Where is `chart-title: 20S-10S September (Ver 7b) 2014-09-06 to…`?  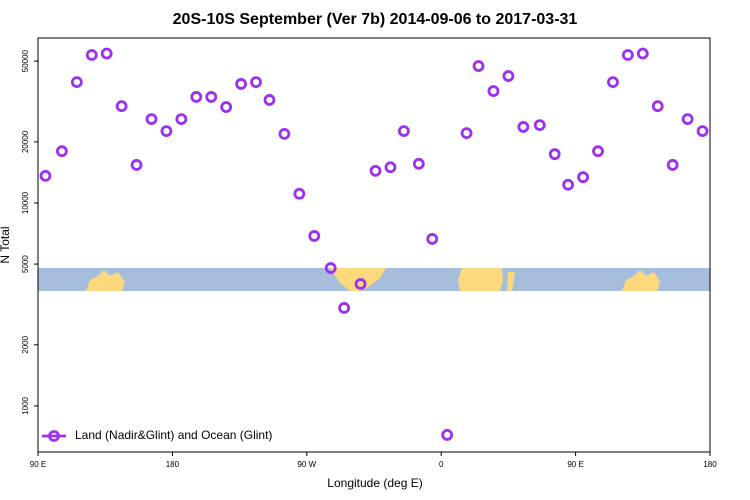 chart-title: 20S-10S September (Ver 7b) 2014-09-06 to… is located at coordinates (375, 19).